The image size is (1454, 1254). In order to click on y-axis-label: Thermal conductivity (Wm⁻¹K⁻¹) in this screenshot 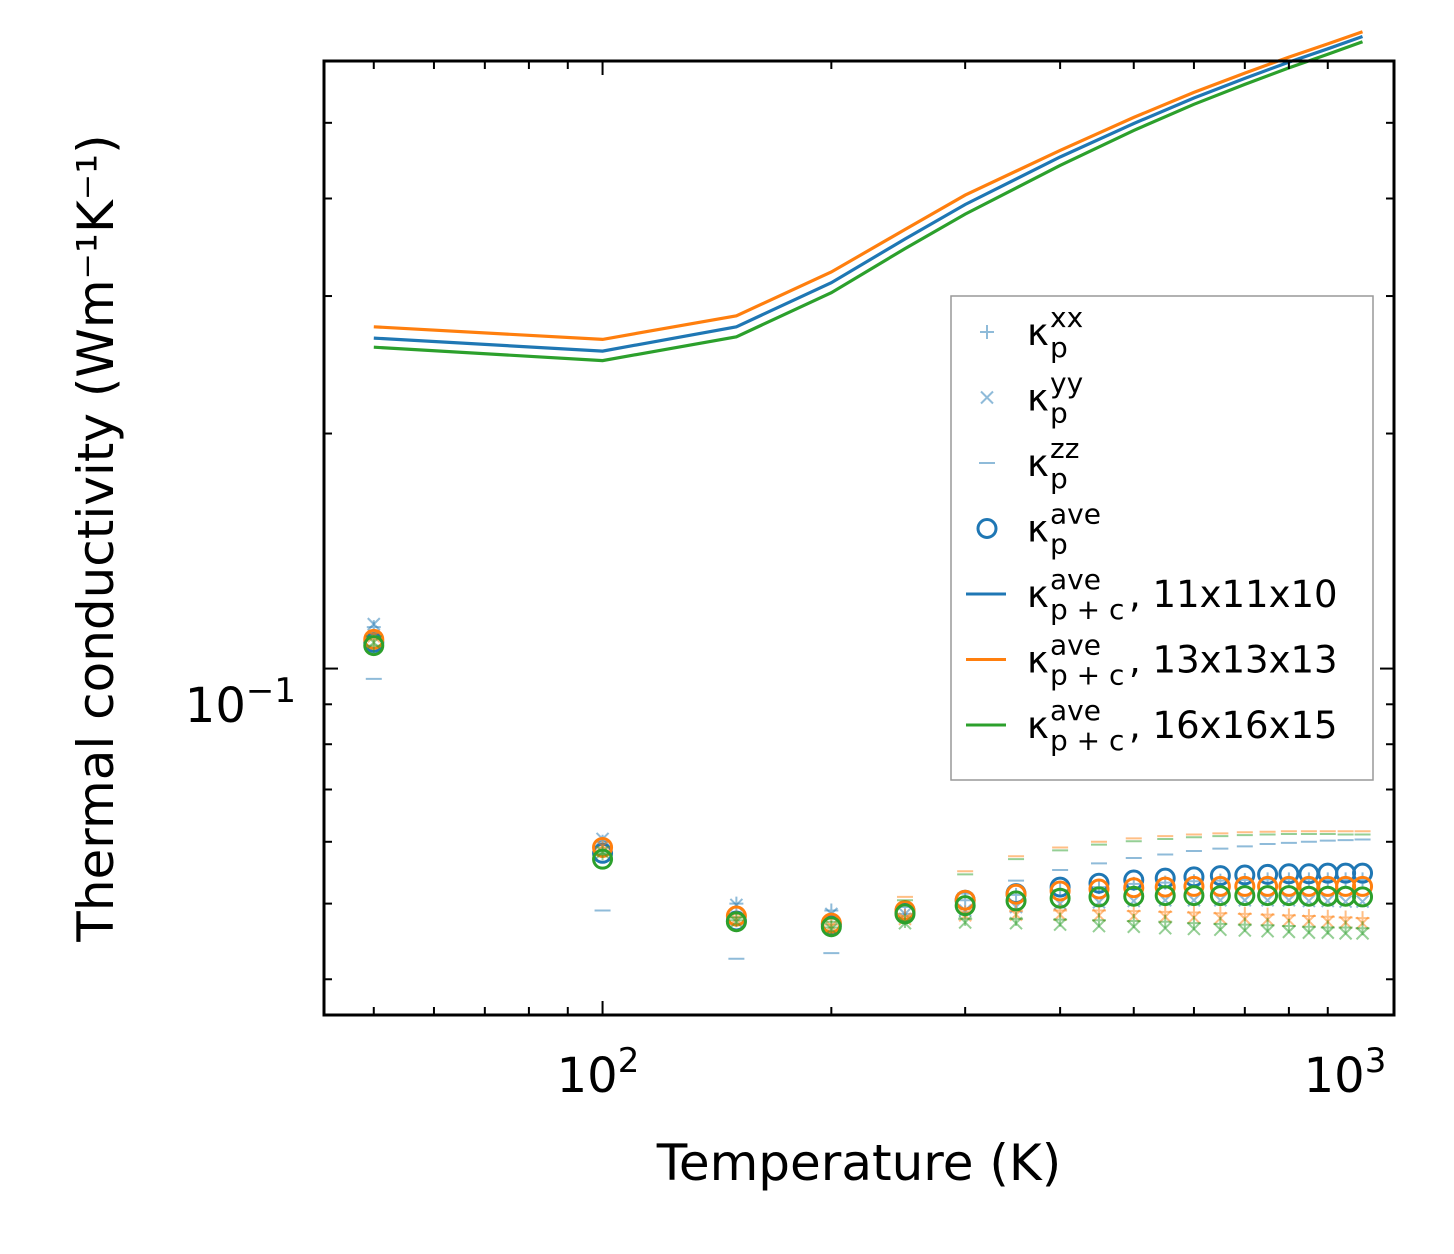, I will do `click(96, 538)`.